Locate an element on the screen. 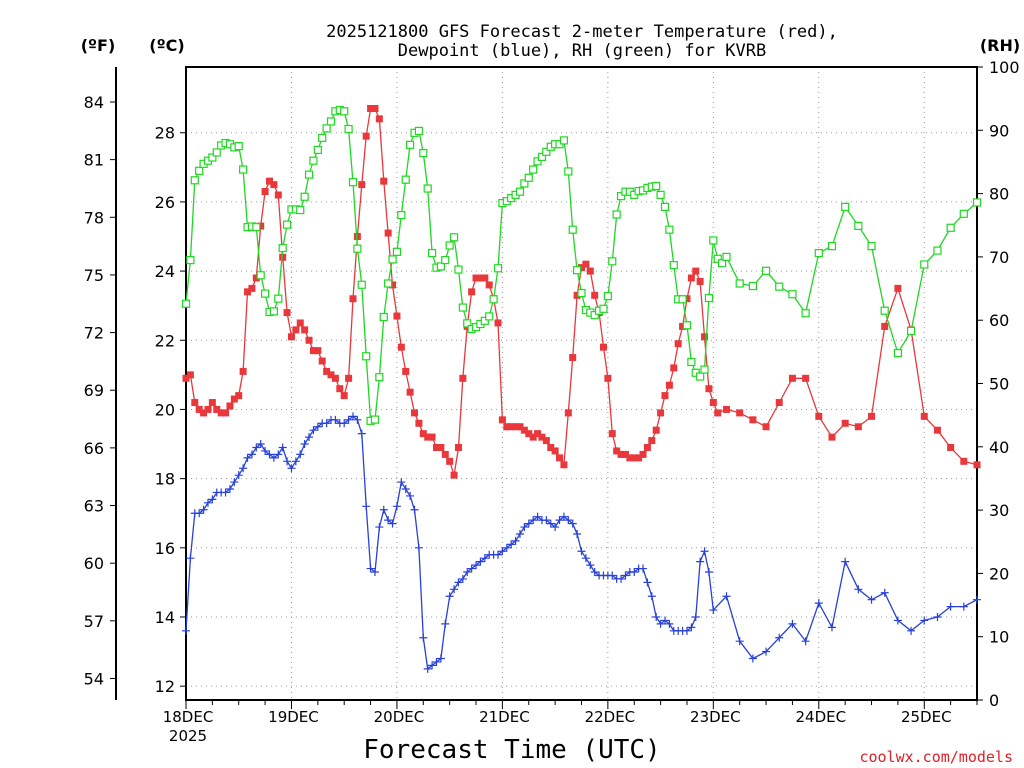 The height and width of the screenshot is (768, 1024). rh-tick-label: 80 is located at coordinates (999, 194).